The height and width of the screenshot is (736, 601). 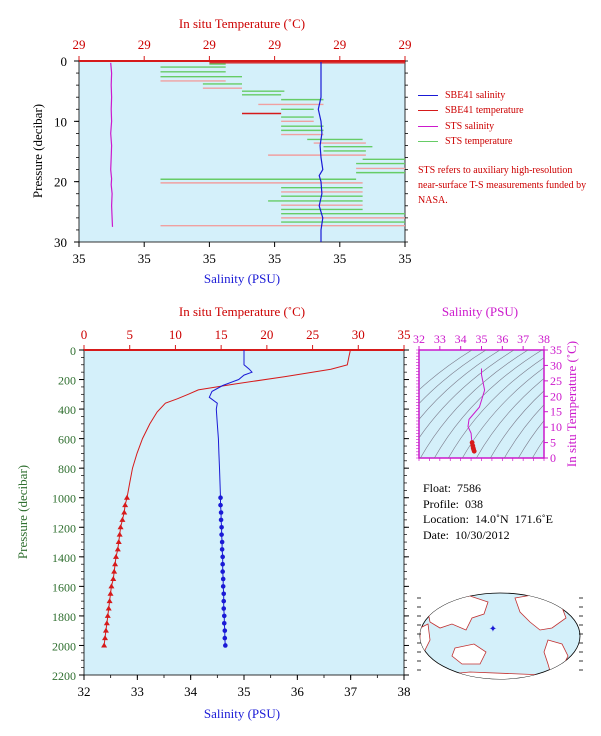 I want to click on main-sal-tick-label-5: 37, so click(x=351, y=691).